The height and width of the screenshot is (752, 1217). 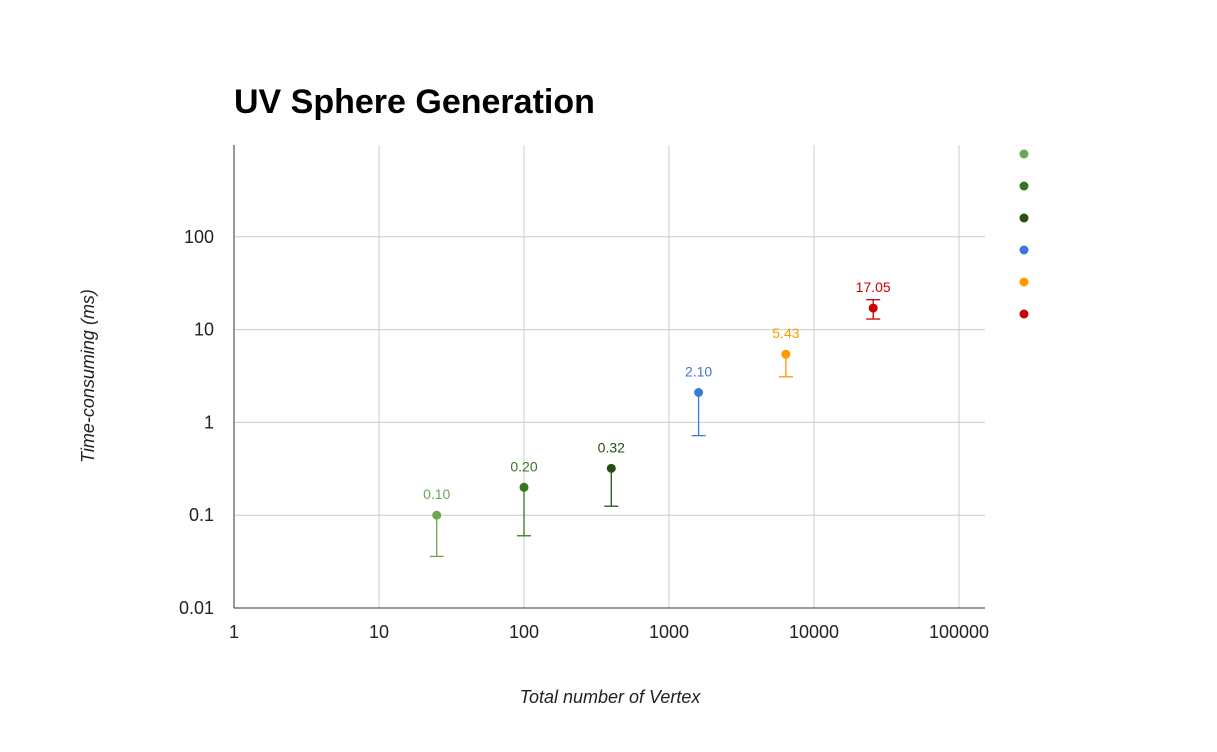 What do you see at coordinates (209, 422) in the screenshot?
I see `y-tick-label: 1` at bounding box center [209, 422].